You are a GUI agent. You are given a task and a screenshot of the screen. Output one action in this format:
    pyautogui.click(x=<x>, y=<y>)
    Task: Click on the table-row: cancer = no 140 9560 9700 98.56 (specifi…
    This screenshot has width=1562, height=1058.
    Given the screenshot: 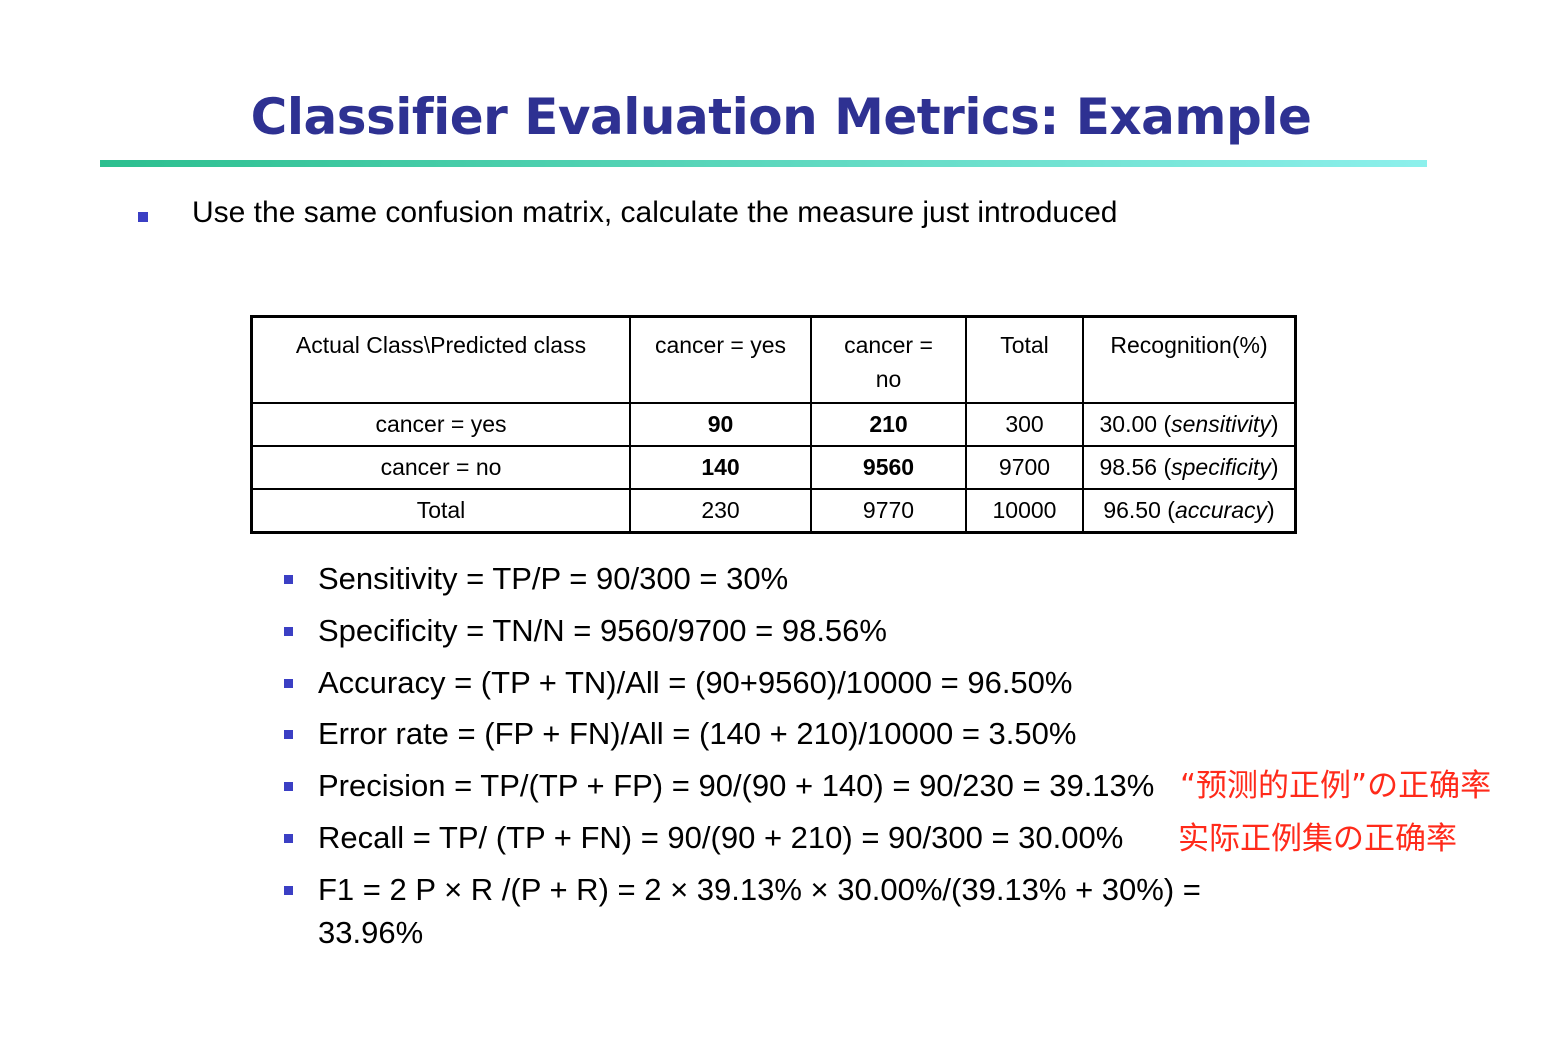 What is the action you would take?
    pyautogui.click(x=773, y=467)
    